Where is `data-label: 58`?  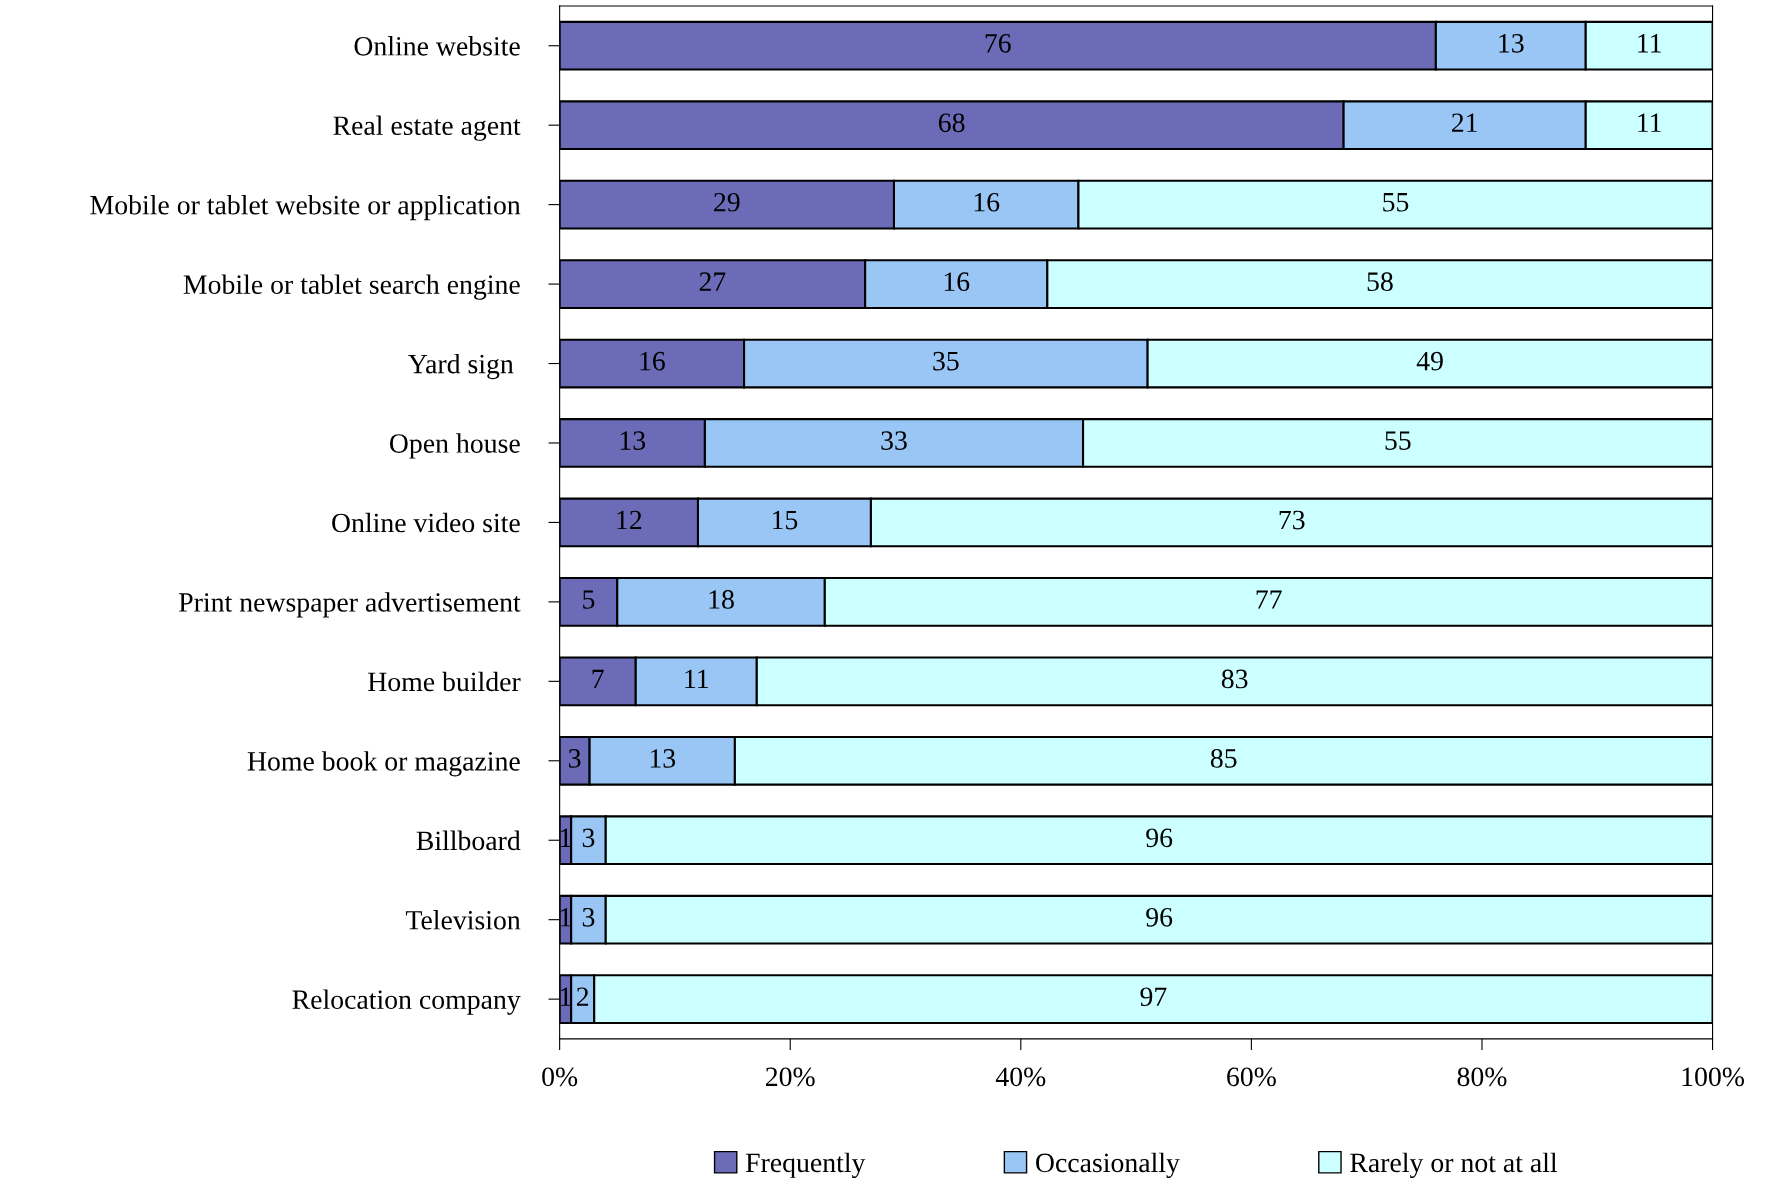 data-label: 58 is located at coordinates (1380, 282).